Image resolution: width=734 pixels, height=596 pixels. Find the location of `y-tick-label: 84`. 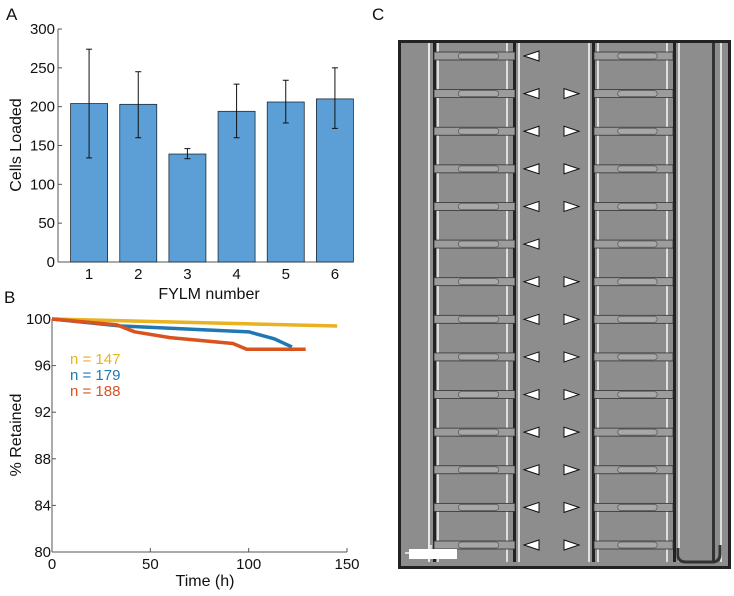

y-tick-label: 84 is located at coordinates (42, 505).